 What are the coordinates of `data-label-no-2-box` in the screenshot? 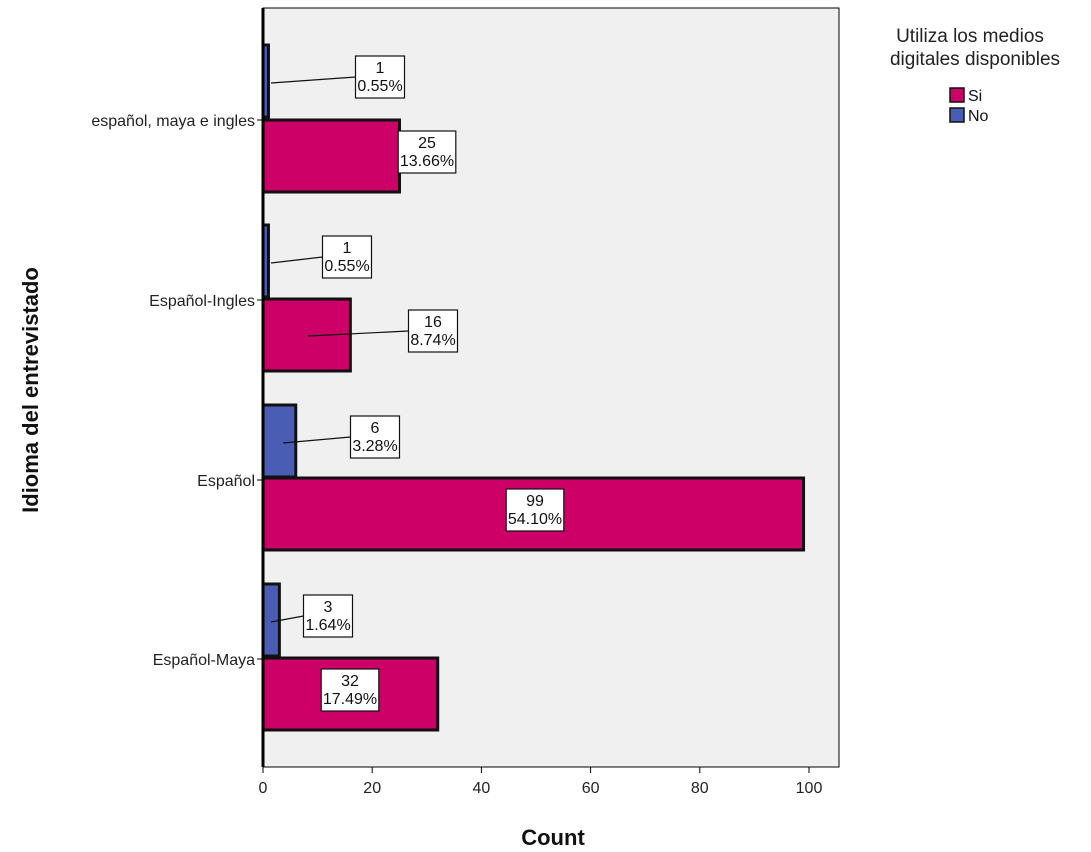 It's located at (375, 437).